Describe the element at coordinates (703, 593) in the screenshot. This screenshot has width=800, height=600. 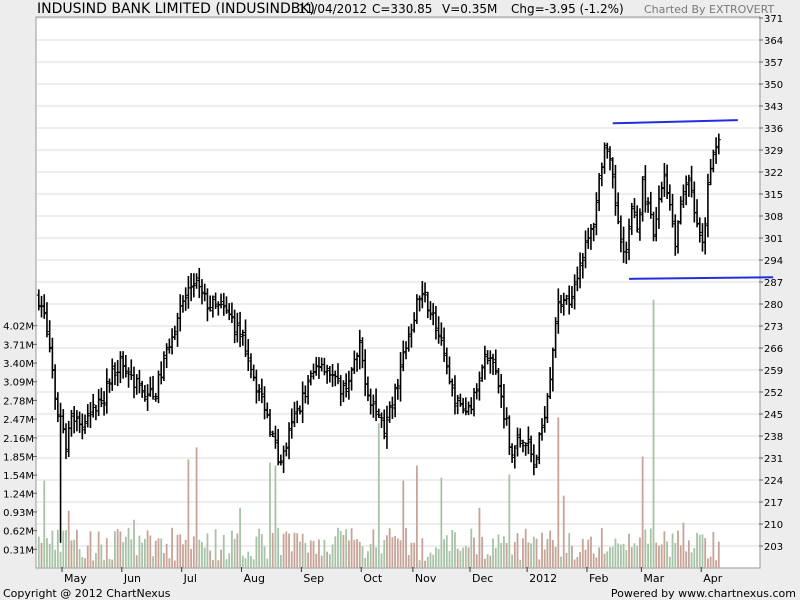
I see `powered-by-link: Powered by www.chartnexus.com` at that location.